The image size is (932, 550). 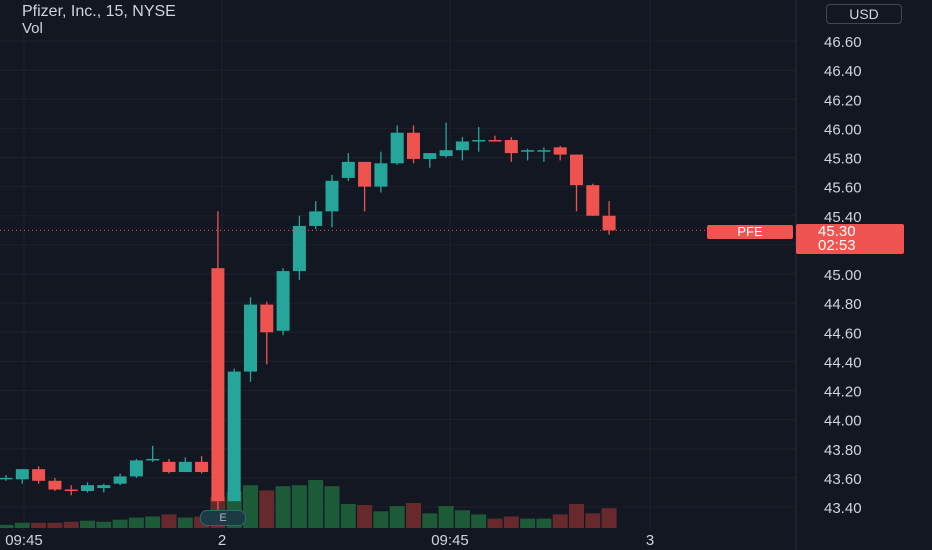 I want to click on earnings-marker: E, so click(x=223, y=518).